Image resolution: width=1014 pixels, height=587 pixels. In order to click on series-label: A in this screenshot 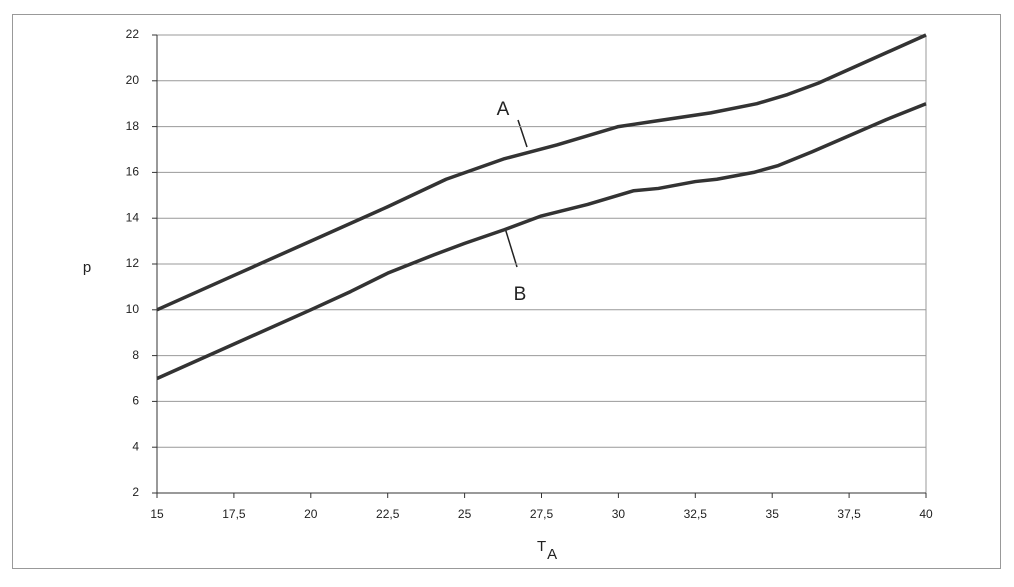, I will do `click(503, 109)`.